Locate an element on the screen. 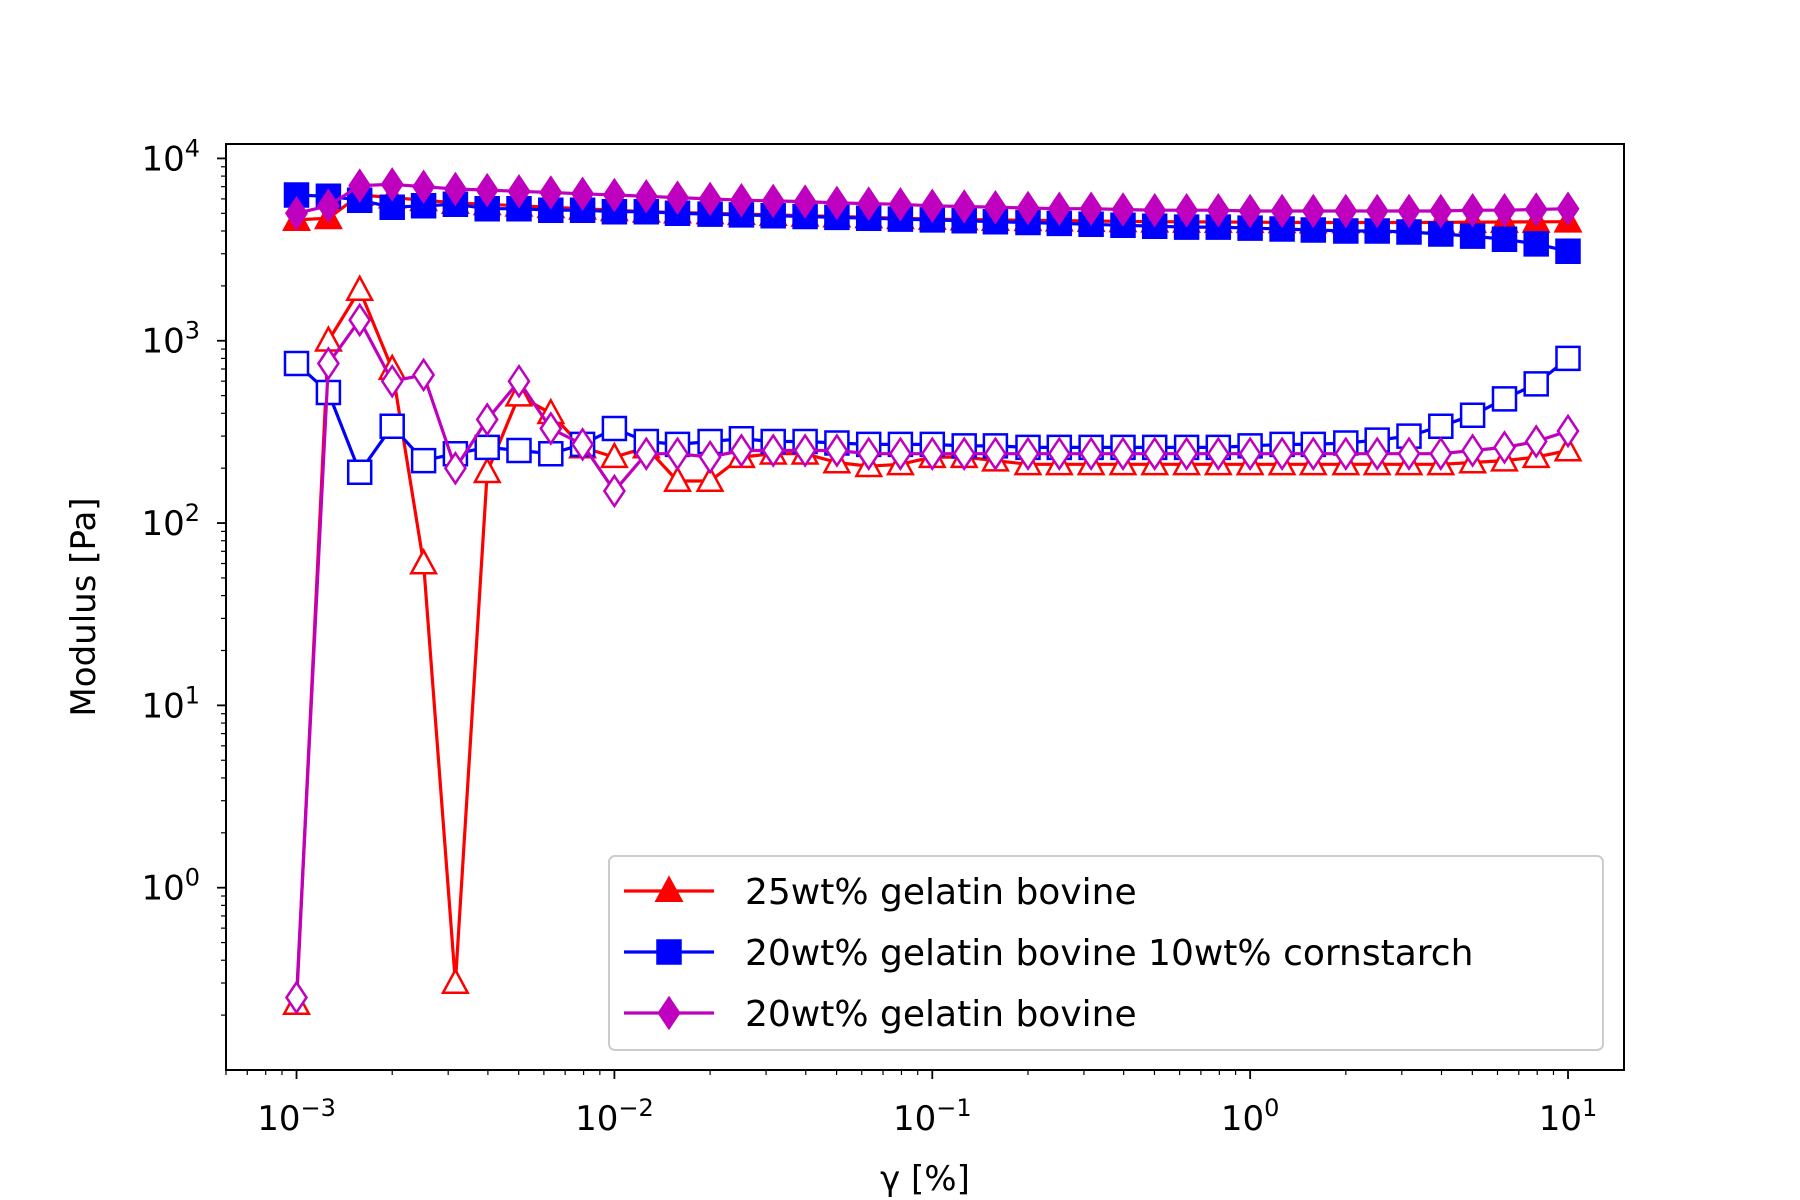  x-tick-label: 10⁻³ is located at coordinates (296, 1116).